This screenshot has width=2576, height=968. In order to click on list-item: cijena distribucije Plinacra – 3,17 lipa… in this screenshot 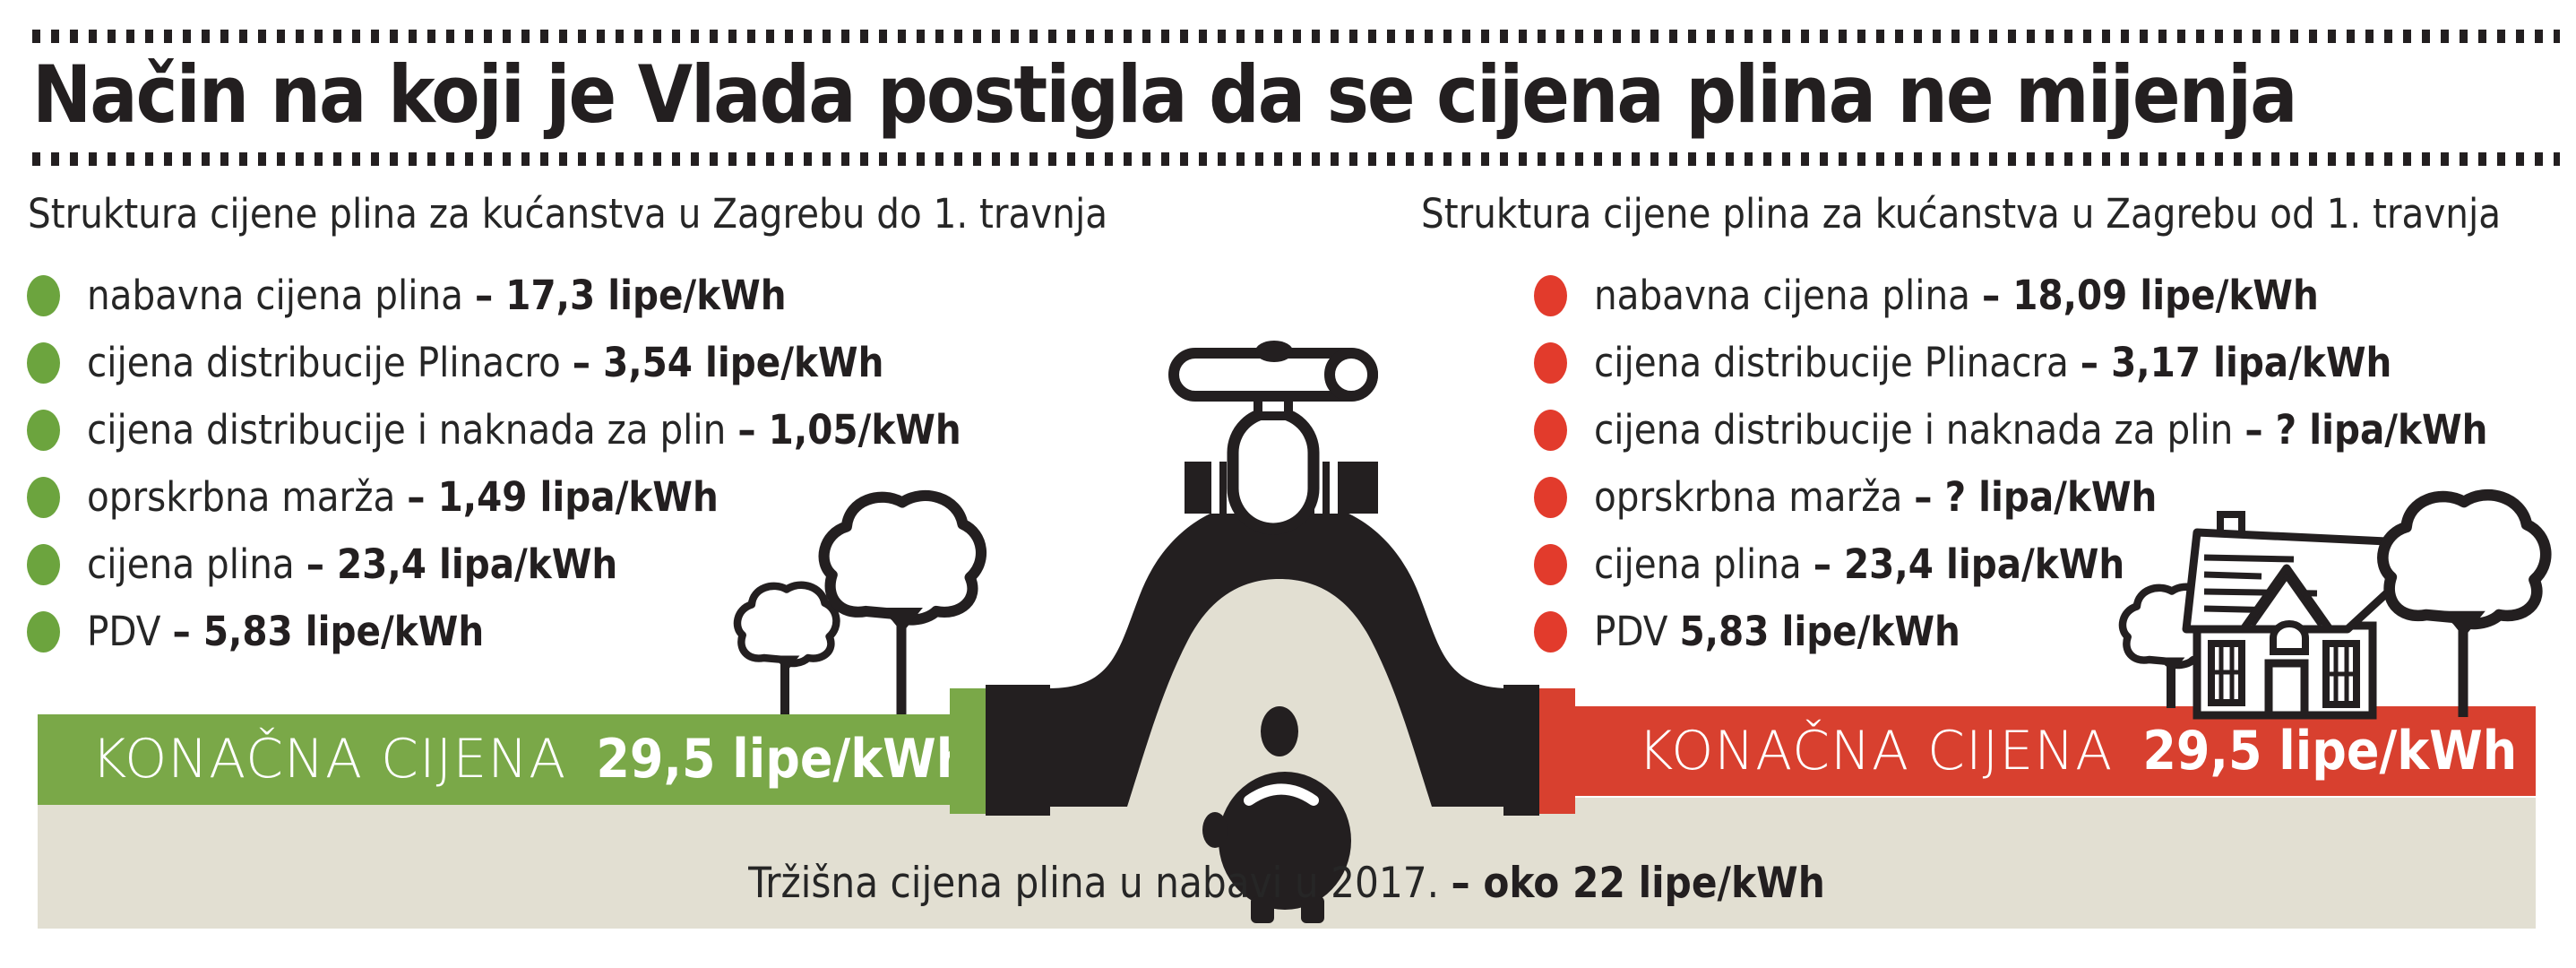, I will do `click(2049, 362)`.